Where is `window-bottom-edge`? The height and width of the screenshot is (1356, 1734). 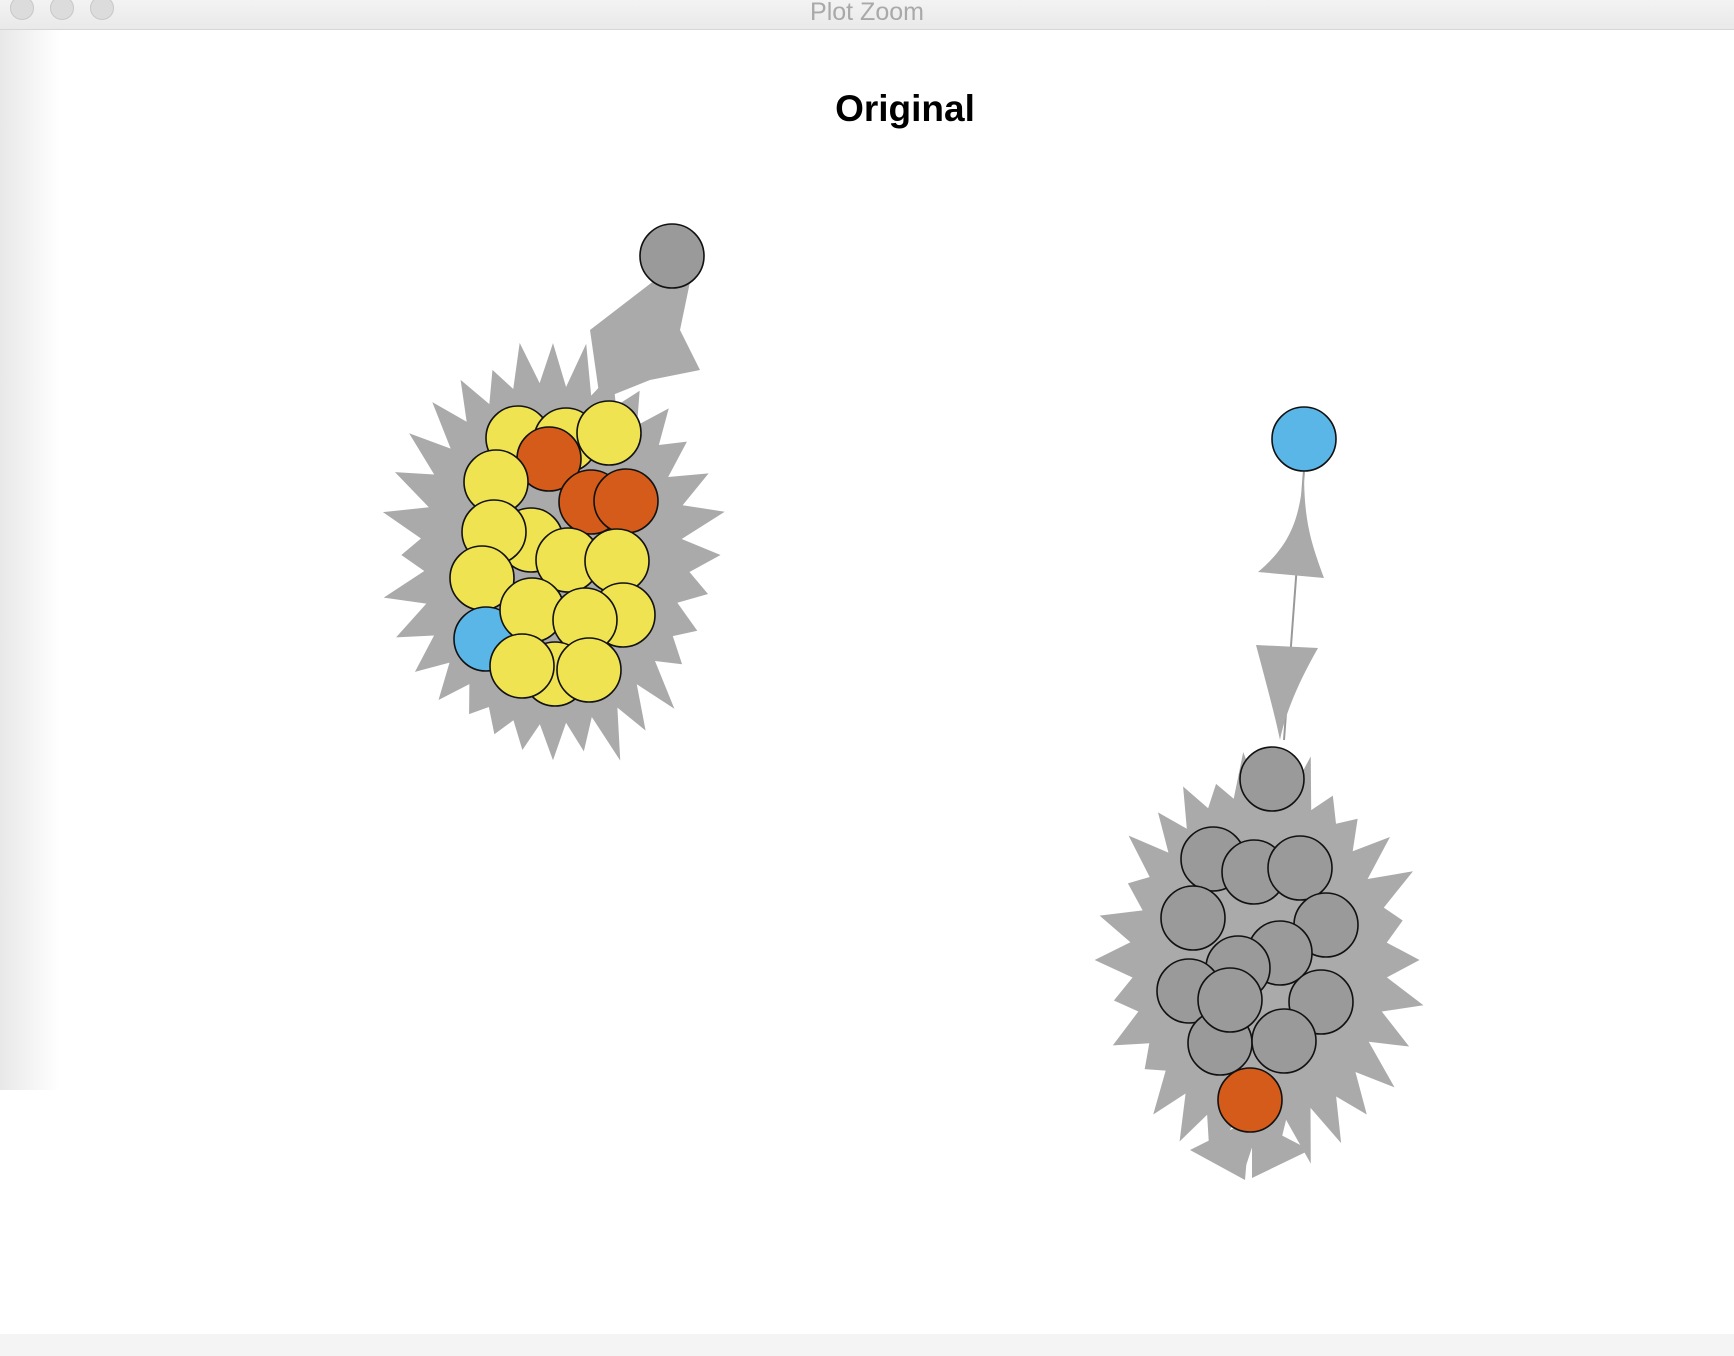
window-bottom-edge is located at coordinates (867, 1345).